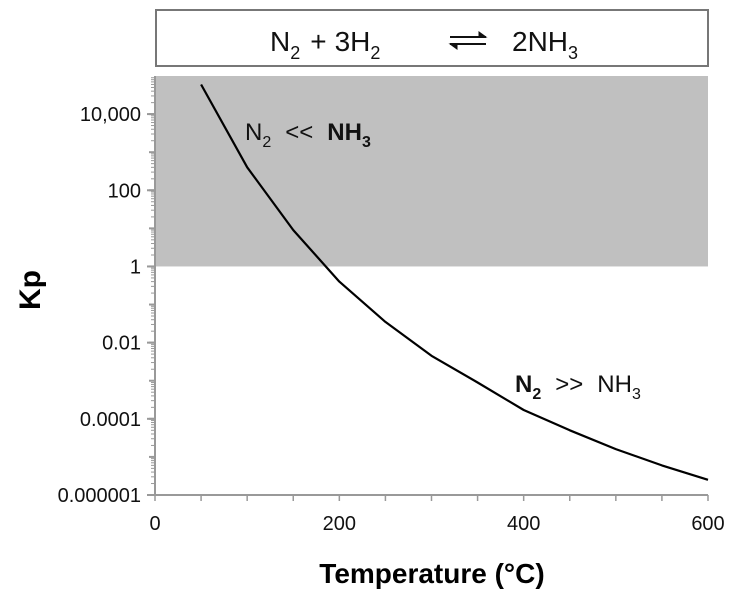 Image resolution: width=734 pixels, height=595 pixels. Describe the element at coordinates (707, 524) in the screenshot. I see `x-tick-label: 600` at that location.